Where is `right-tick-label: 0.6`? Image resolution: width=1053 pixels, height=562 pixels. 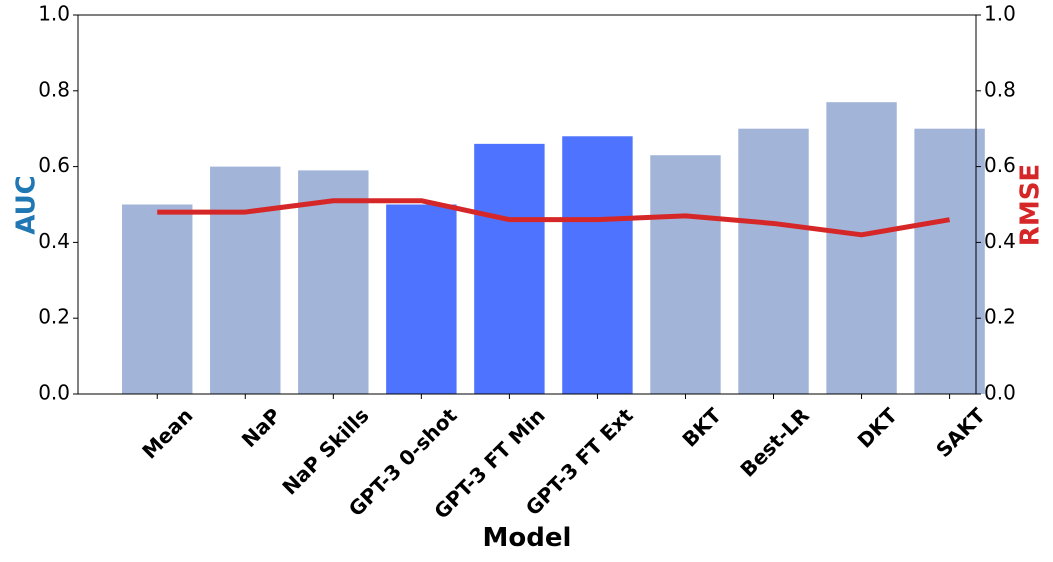 right-tick-label: 0.6 is located at coordinates (1000, 165).